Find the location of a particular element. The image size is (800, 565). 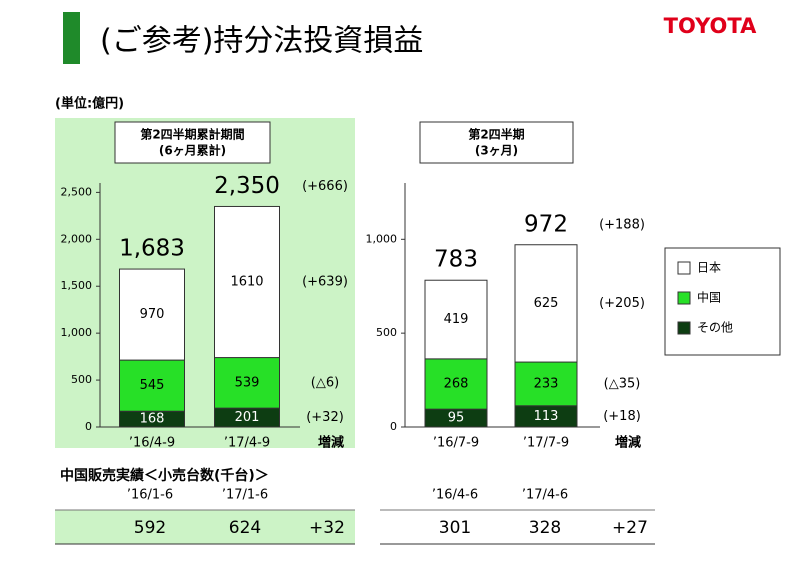

total-label: 972 is located at coordinates (546, 224).